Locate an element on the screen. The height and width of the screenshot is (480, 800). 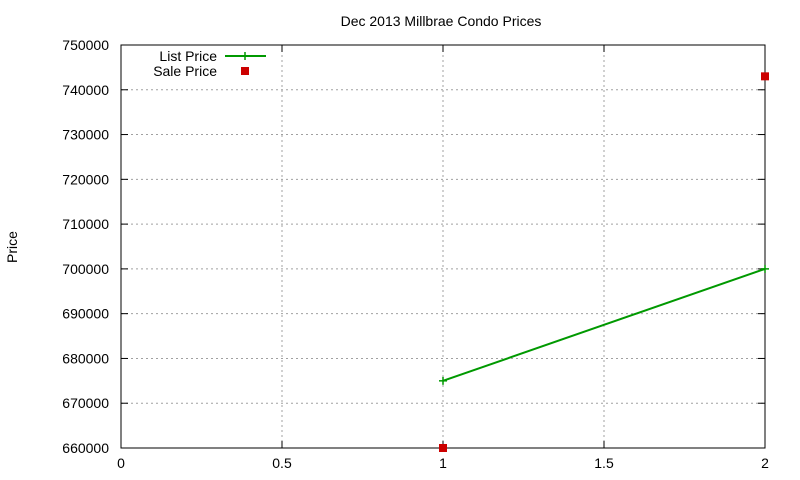
y-tick-label: 730000 is located at coordinates (85, 135).